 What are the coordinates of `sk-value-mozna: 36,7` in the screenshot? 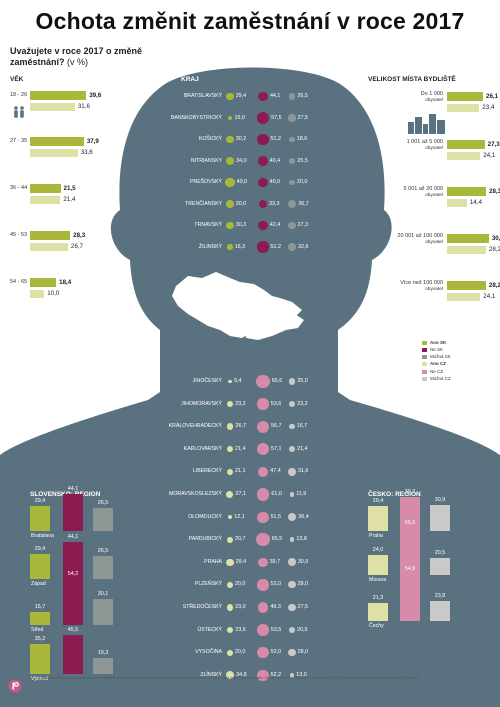 It's located at (303, 203).